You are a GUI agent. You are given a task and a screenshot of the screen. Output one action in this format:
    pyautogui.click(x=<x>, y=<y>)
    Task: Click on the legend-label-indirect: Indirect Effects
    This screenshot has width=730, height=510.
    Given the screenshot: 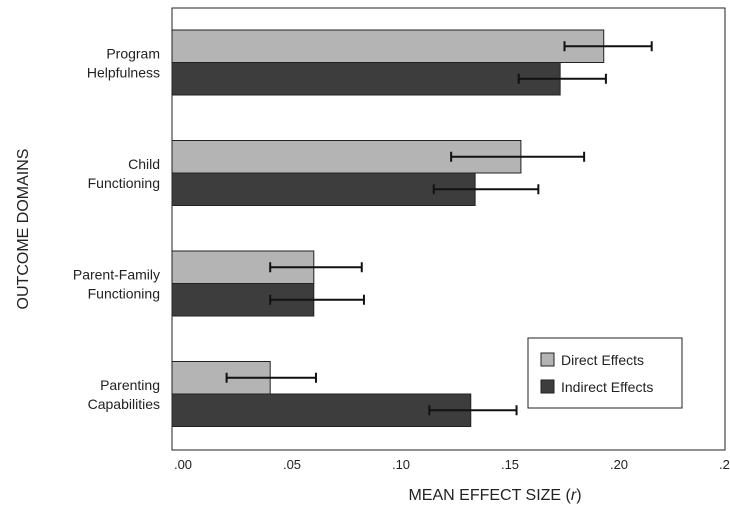 What is the action you would take?
    pyautogui.click(x=607, y=387)
    